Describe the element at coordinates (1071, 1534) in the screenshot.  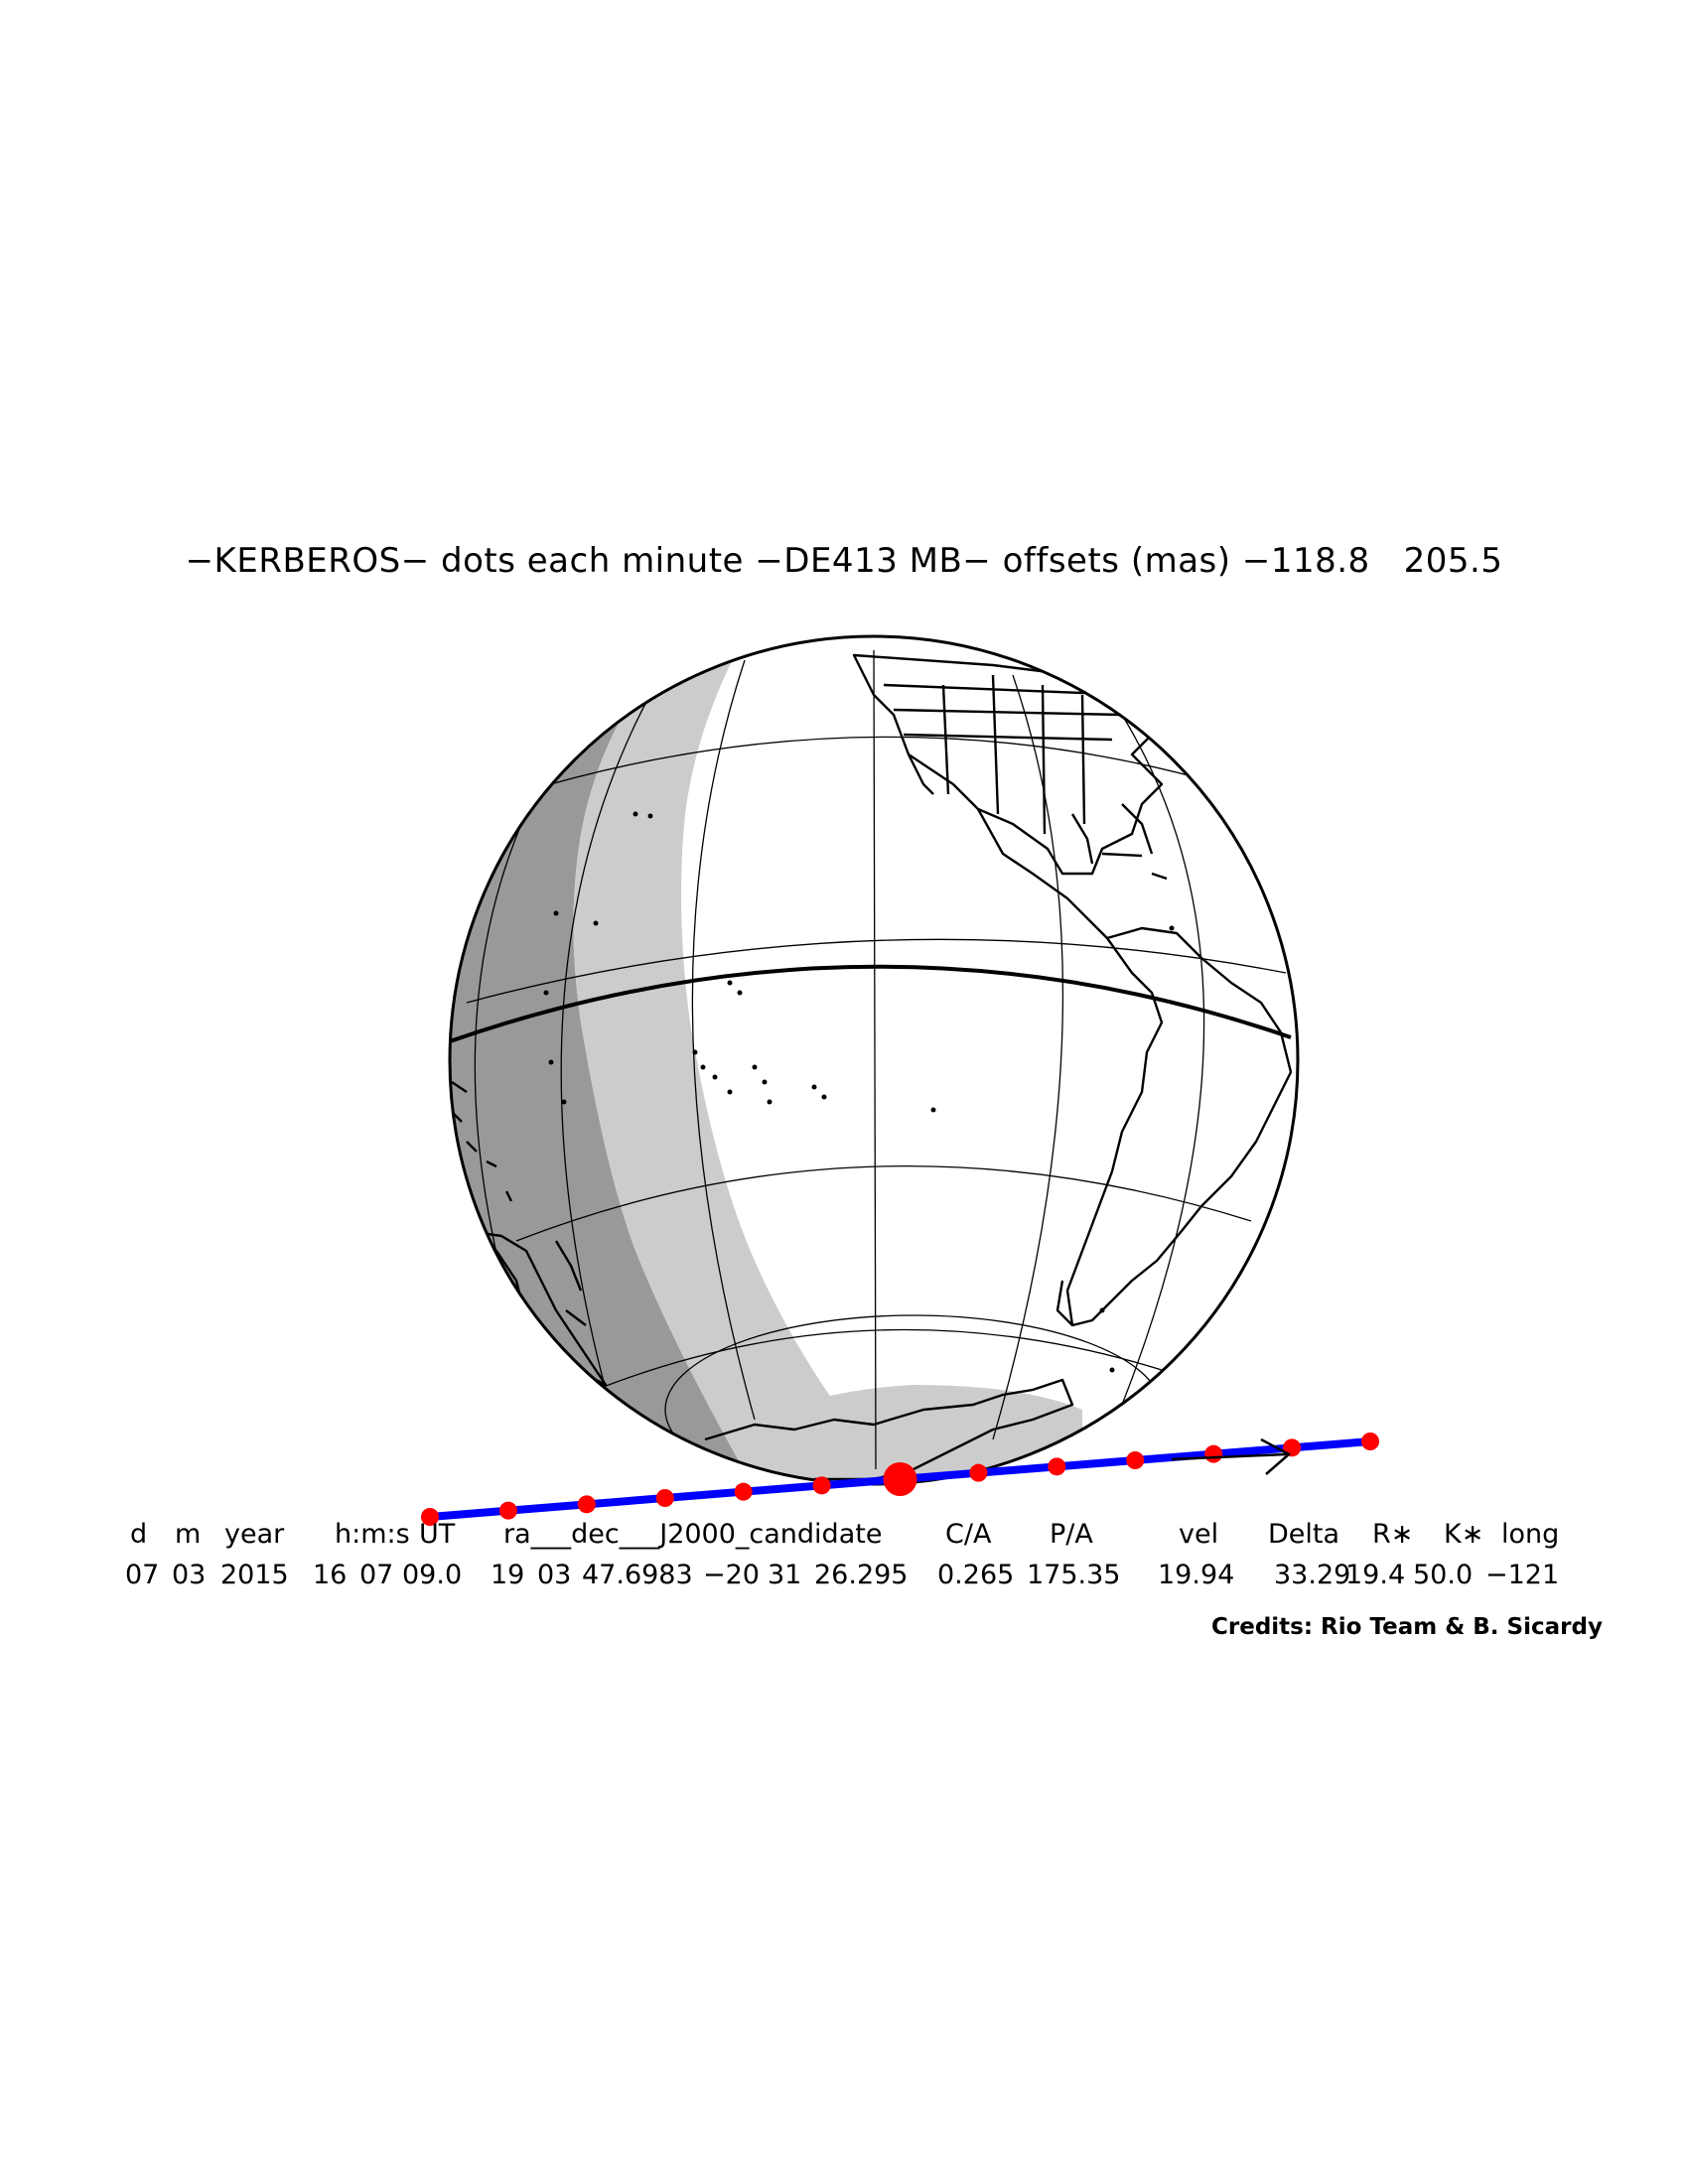
I see `header-pa: P/A` at that location.